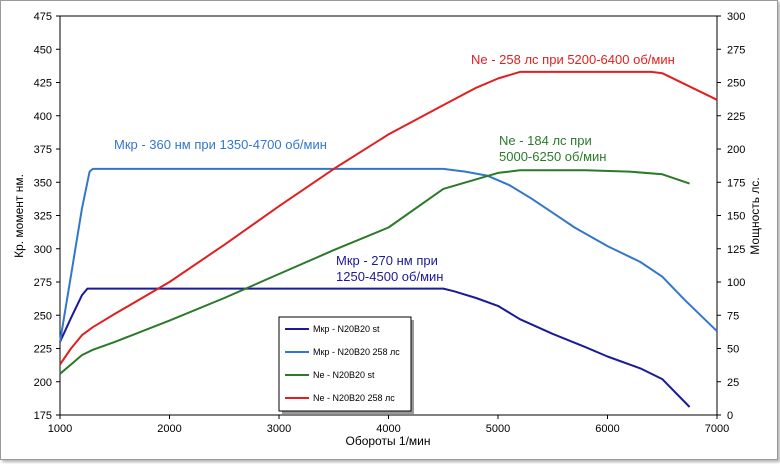  Describe the element at coordinates (344, 375) in the screenshot. I see `legend-label-3: Ne - N20B20 st` at that location.